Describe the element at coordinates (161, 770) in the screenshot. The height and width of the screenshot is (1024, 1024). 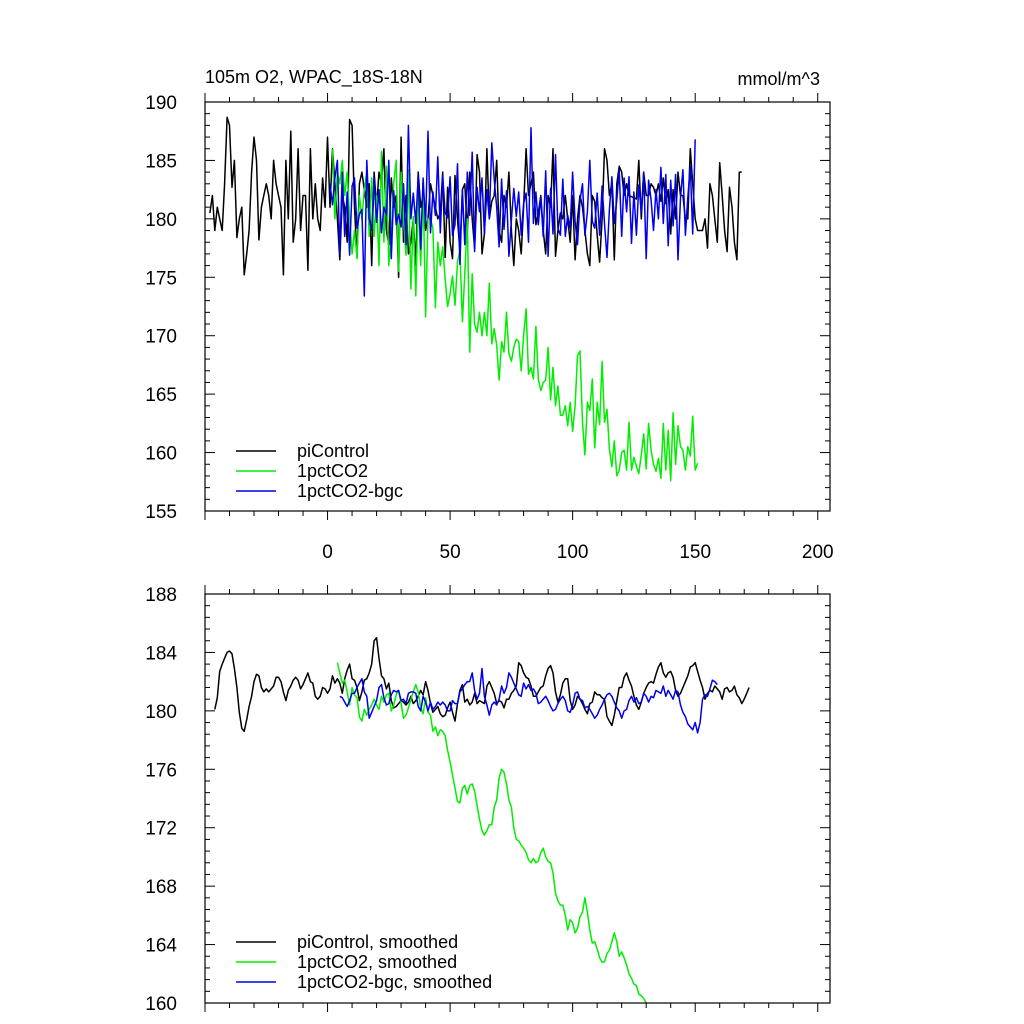
I see `y-tick-label: 176` at that location.